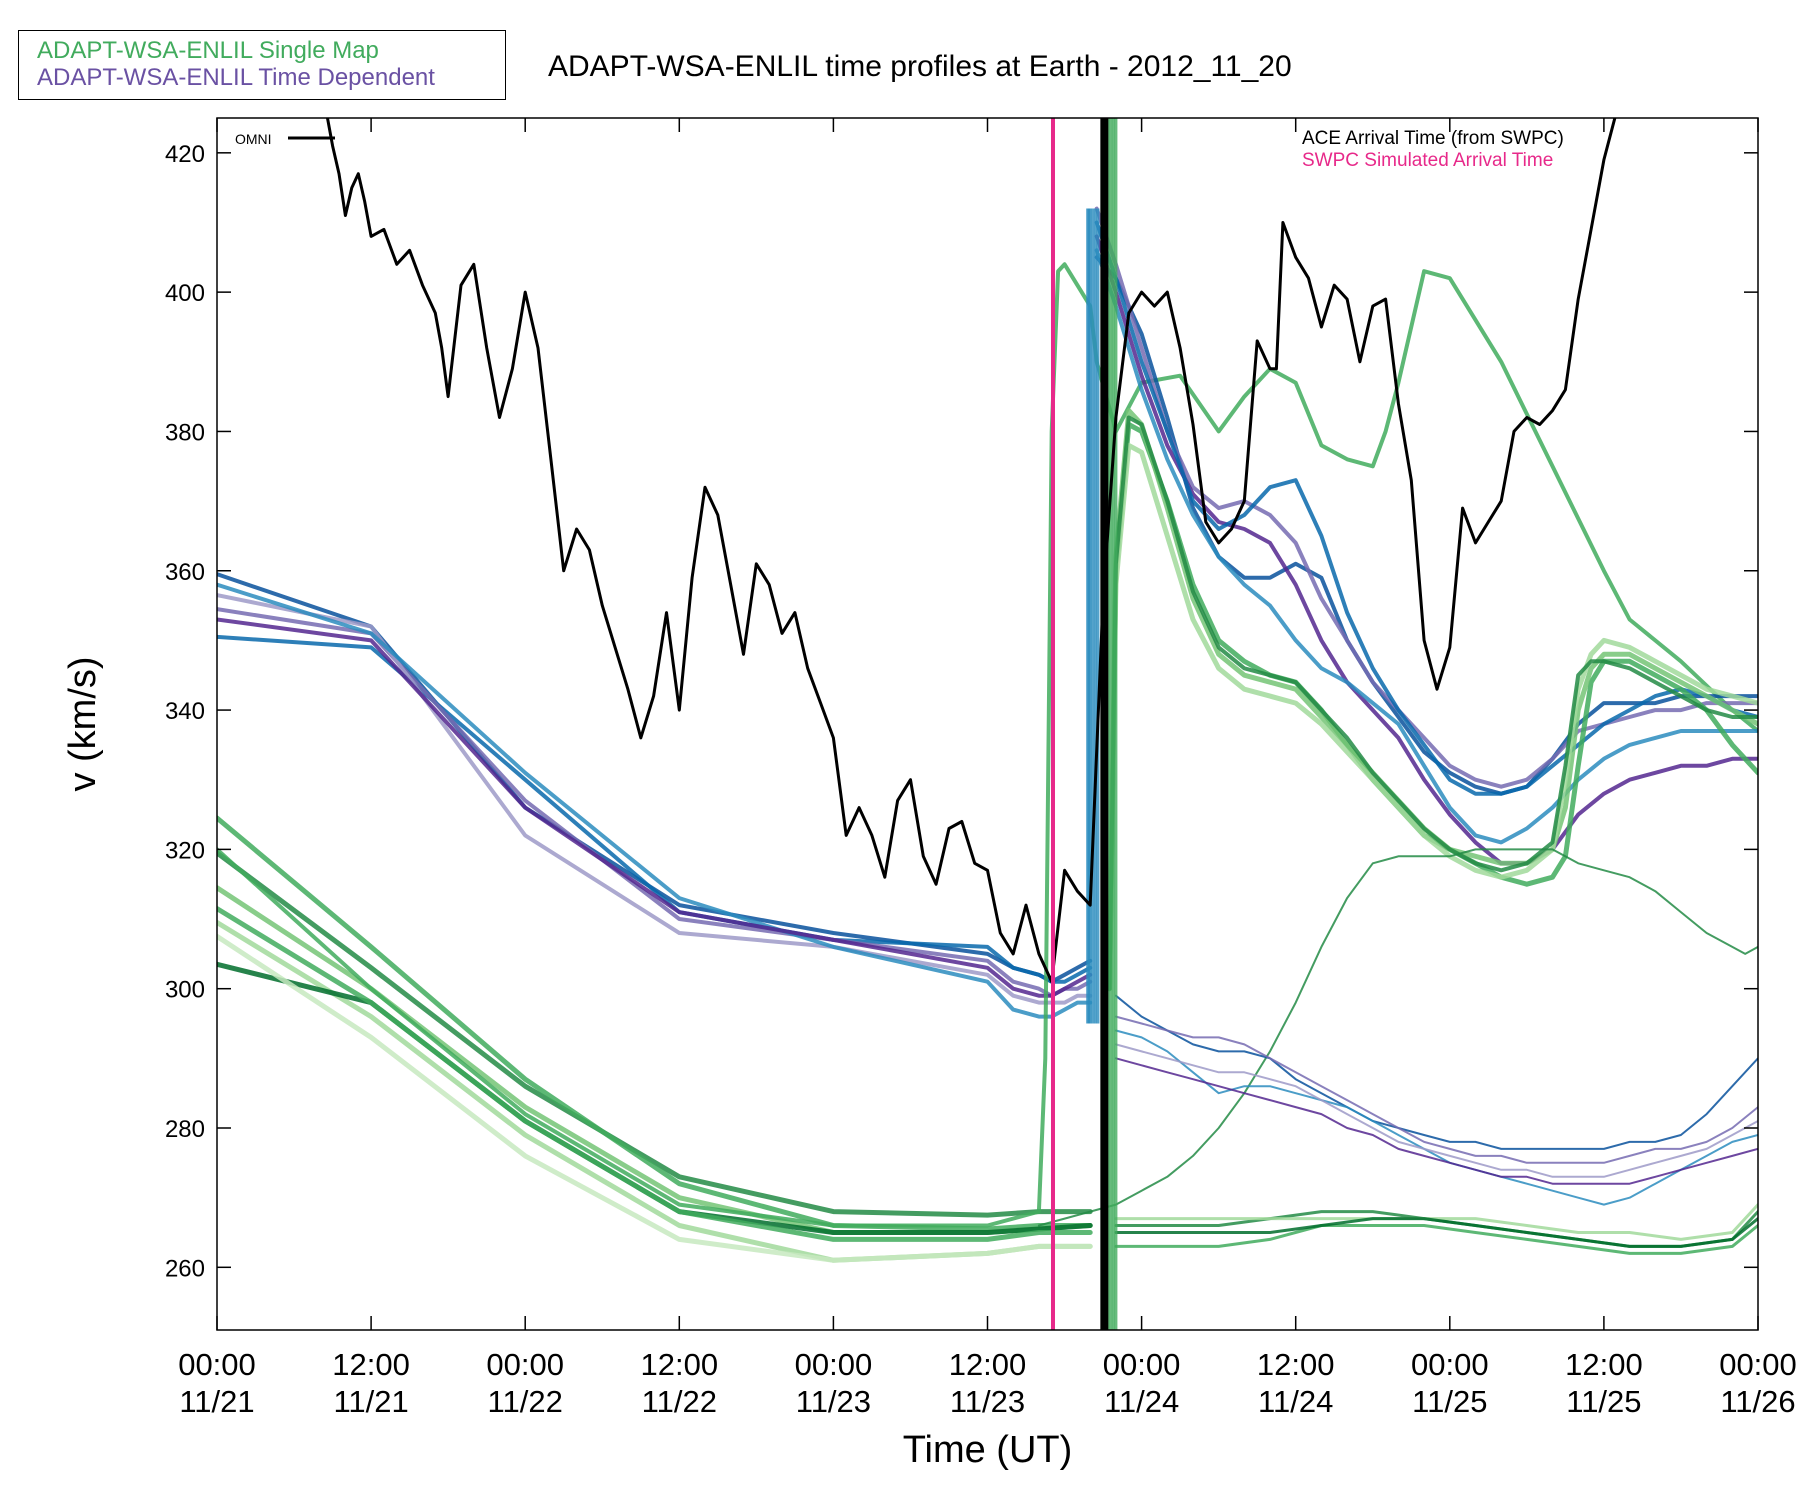  What do you see at coordinates (1757, 1401) in the screenshot?
I see `x-tick-date-10: 11/26` at bounding box center [1757, 1401].